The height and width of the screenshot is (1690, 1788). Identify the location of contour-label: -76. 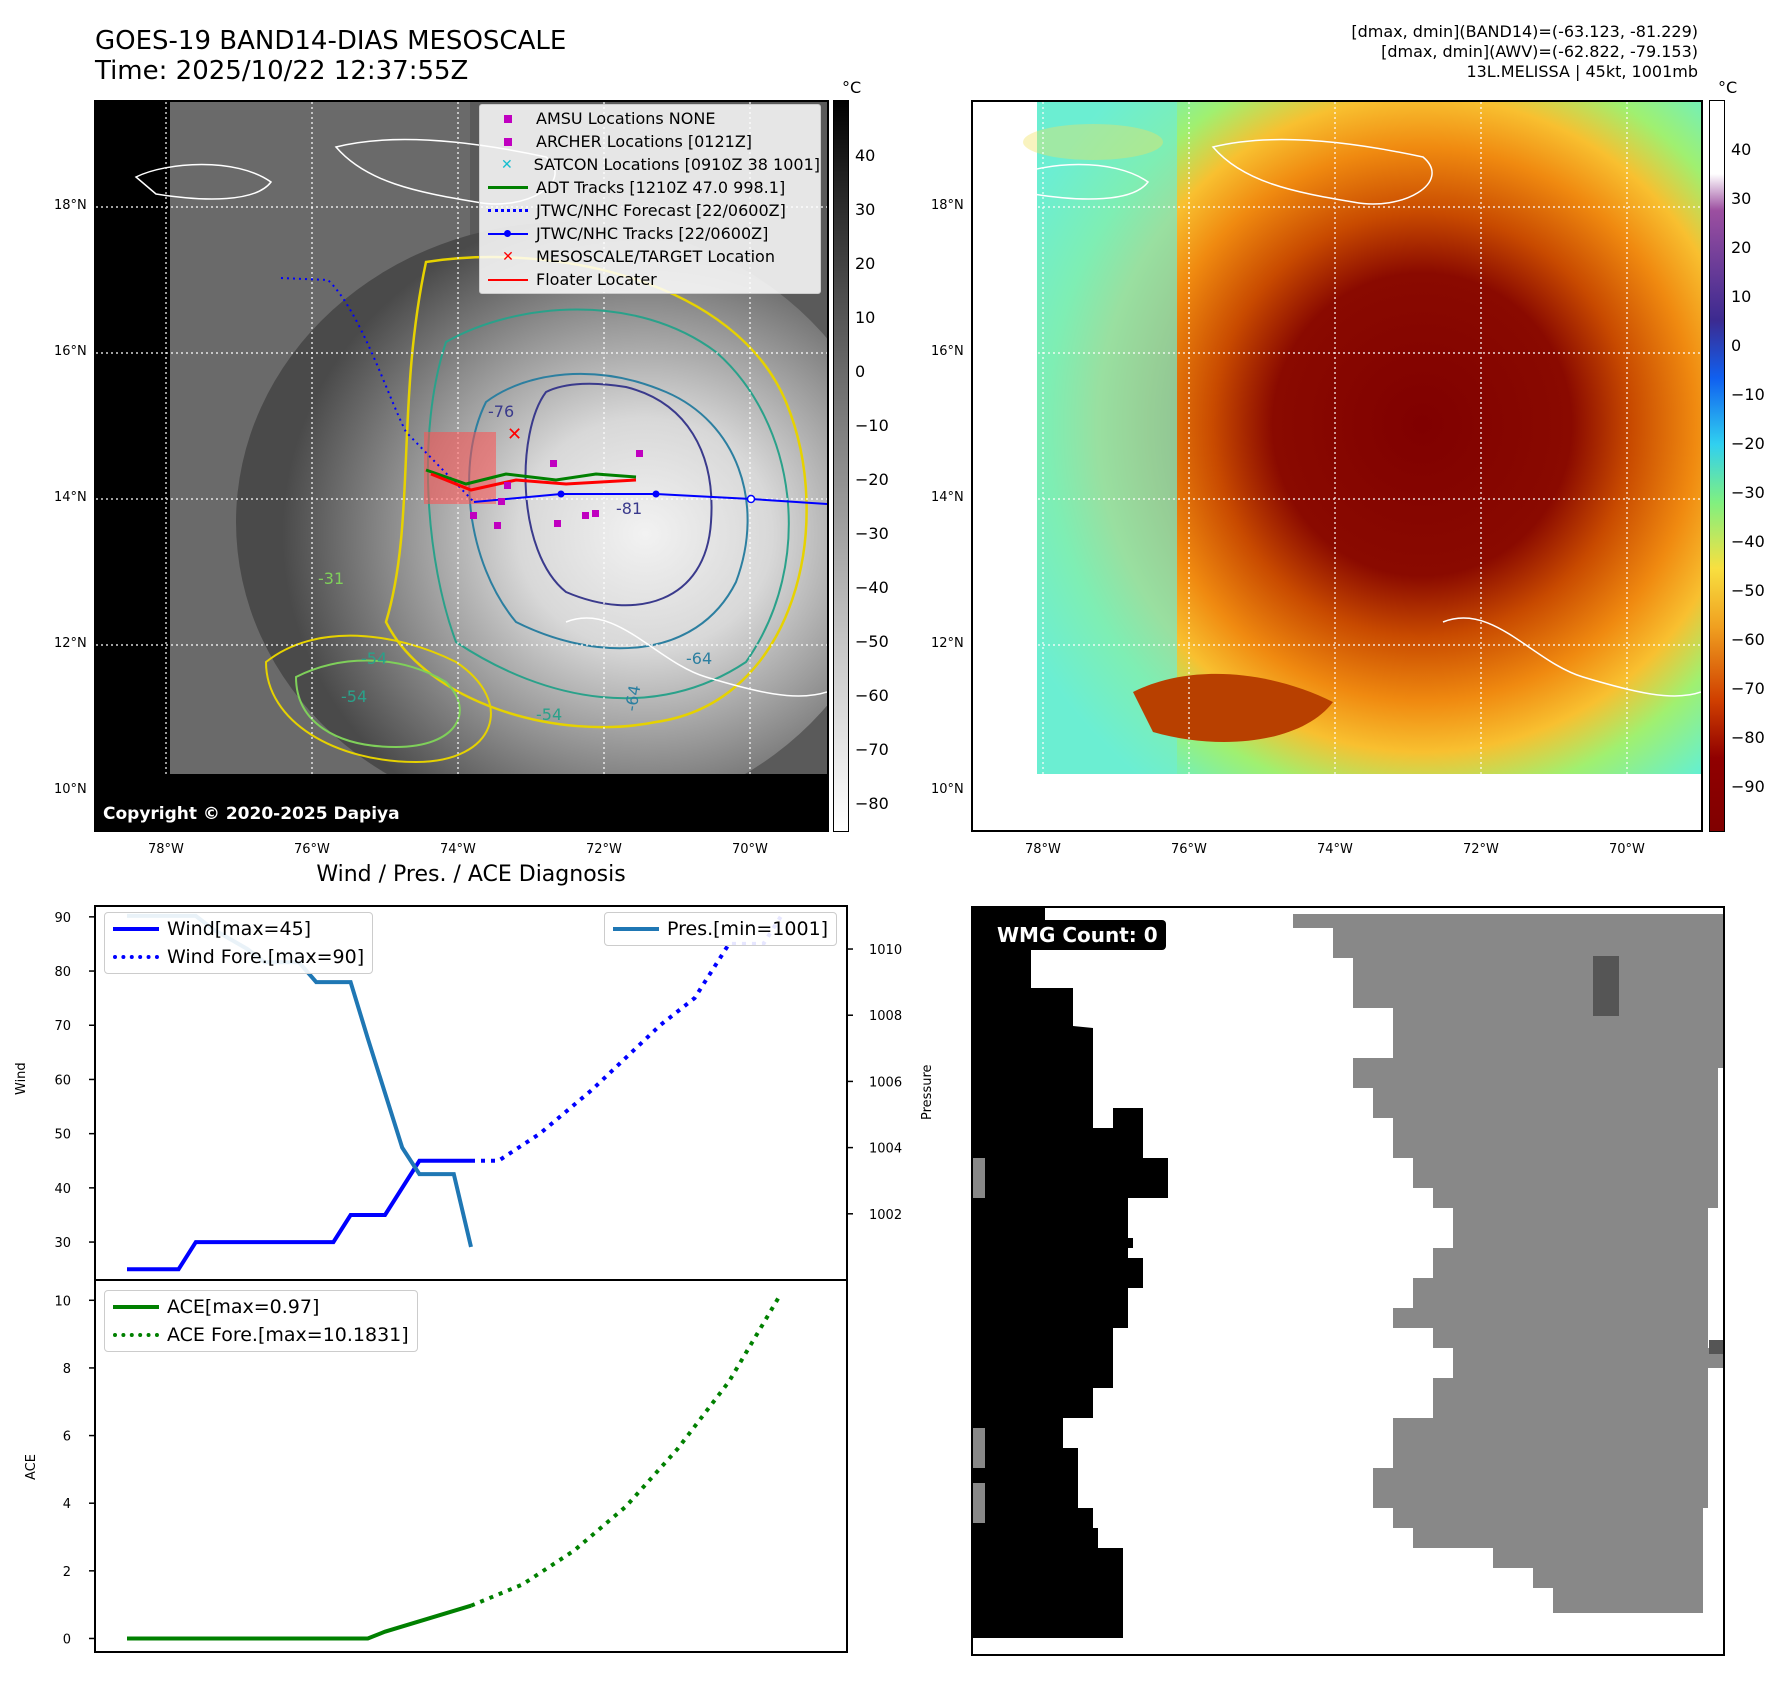
(501, 411).